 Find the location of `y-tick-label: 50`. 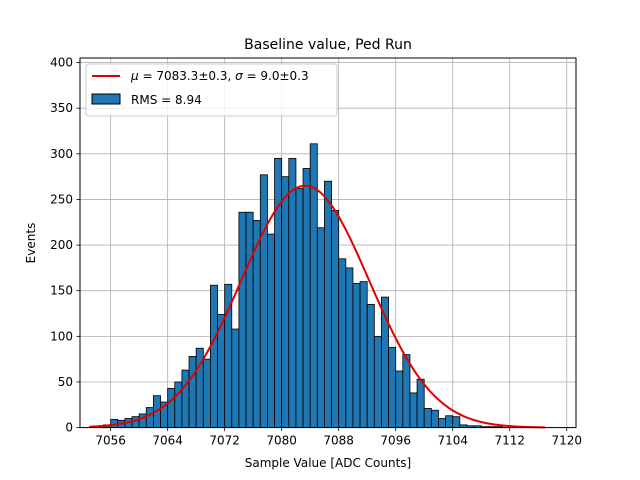

y-tick-label: 50 is located at coordinates (65, 382).